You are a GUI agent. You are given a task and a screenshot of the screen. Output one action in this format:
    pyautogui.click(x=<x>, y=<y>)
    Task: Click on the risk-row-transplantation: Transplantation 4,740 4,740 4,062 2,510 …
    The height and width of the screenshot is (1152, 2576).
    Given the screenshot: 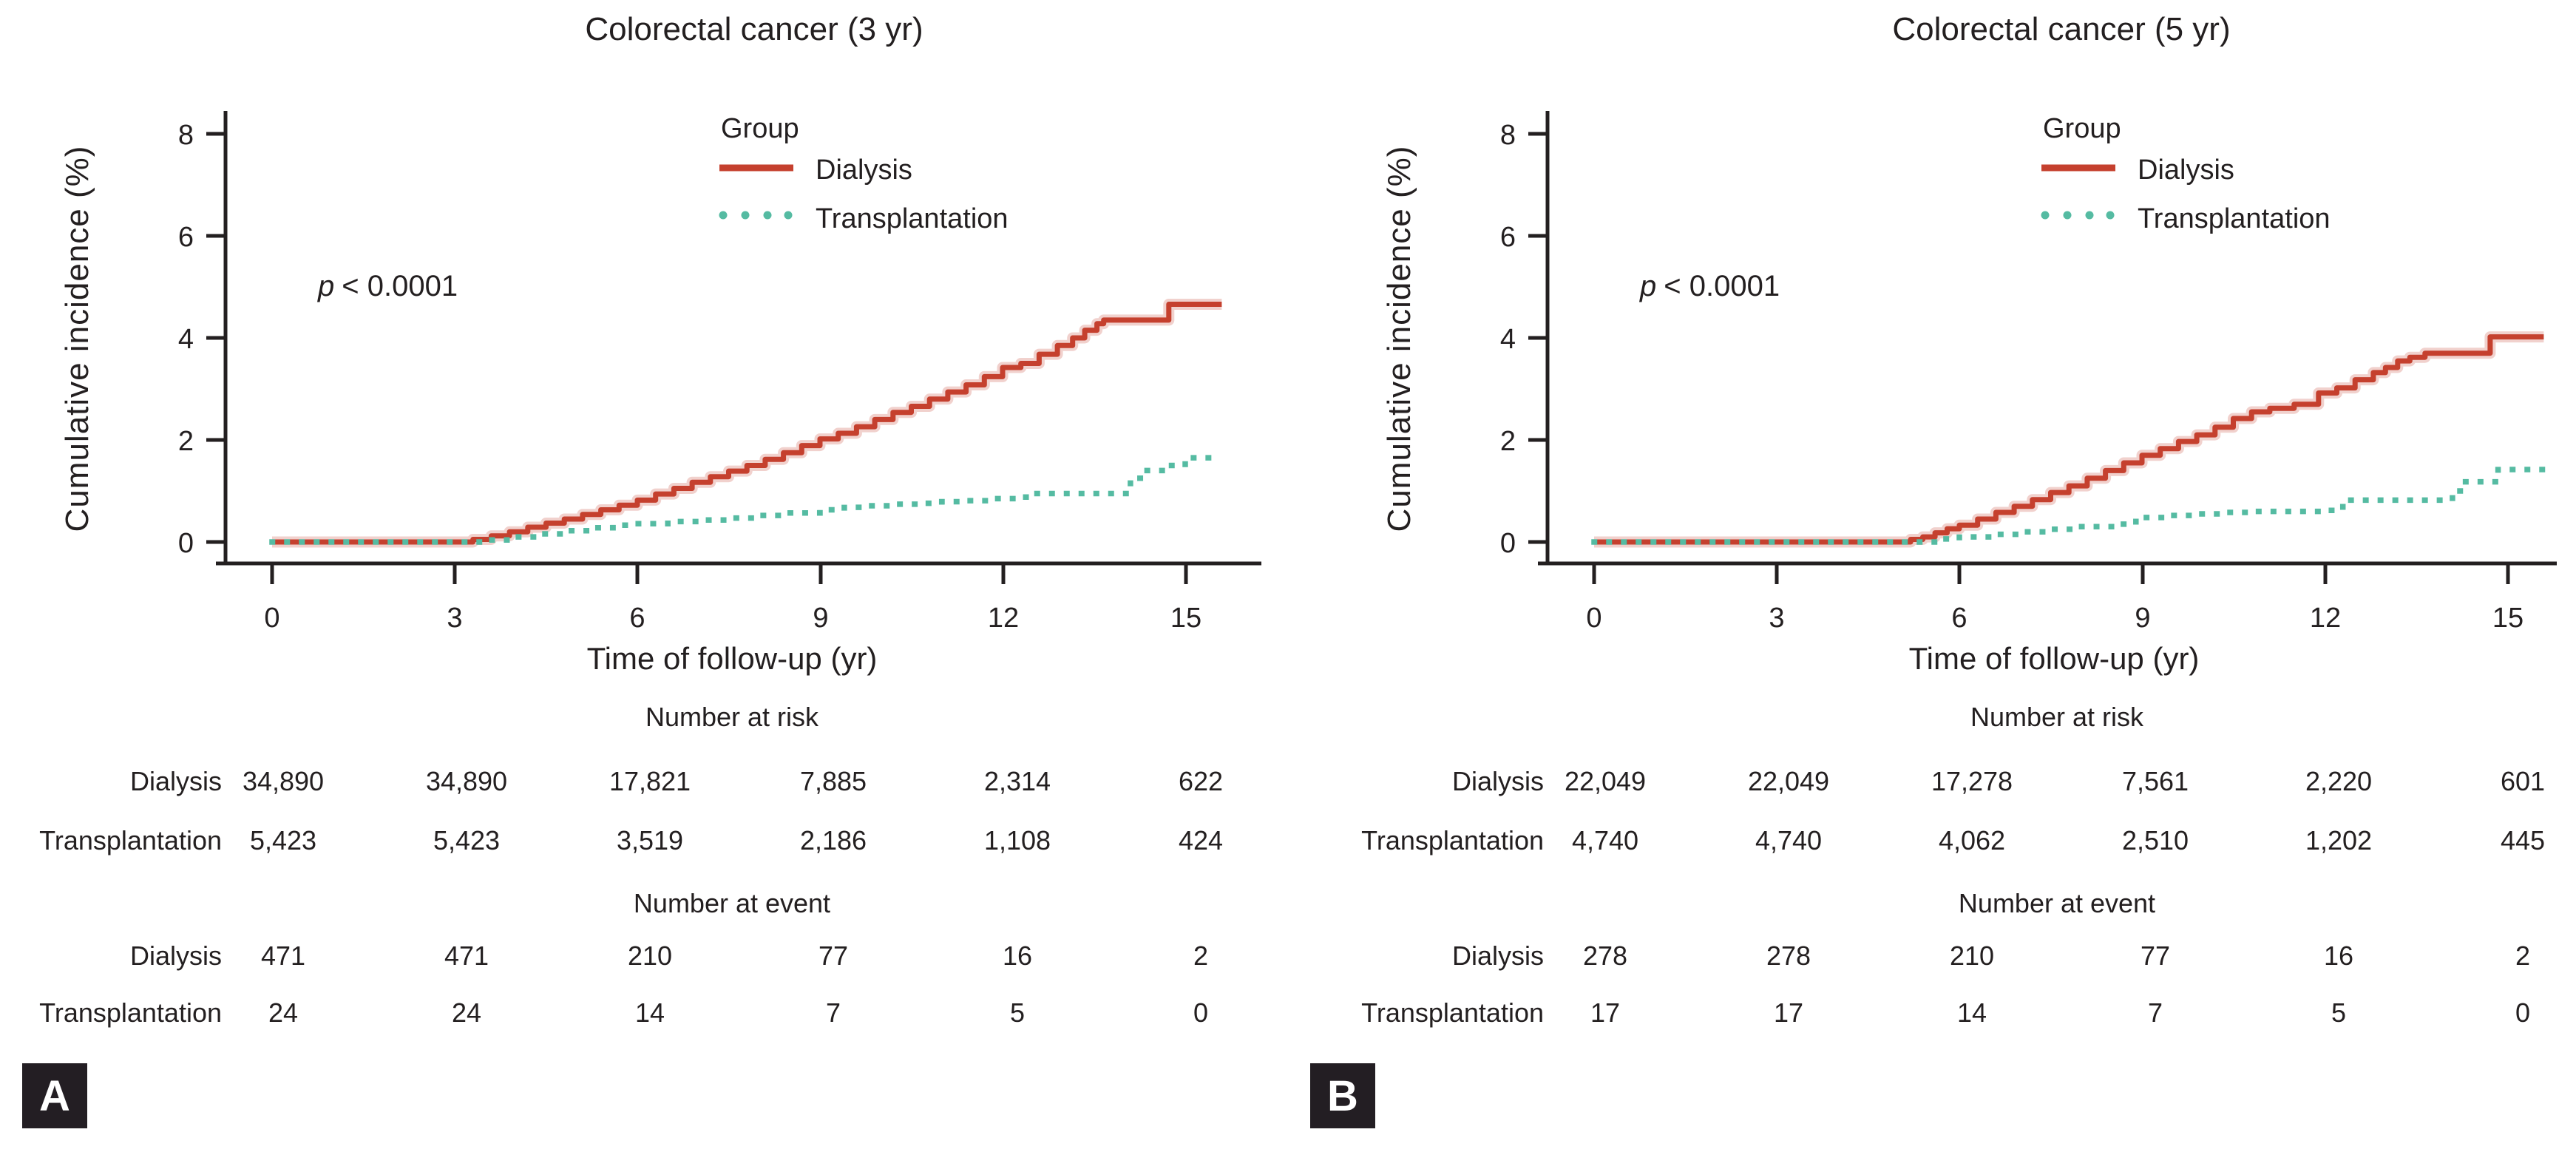 What is the action you would take?
    pyautogui.click(x=1932, y=841)
    